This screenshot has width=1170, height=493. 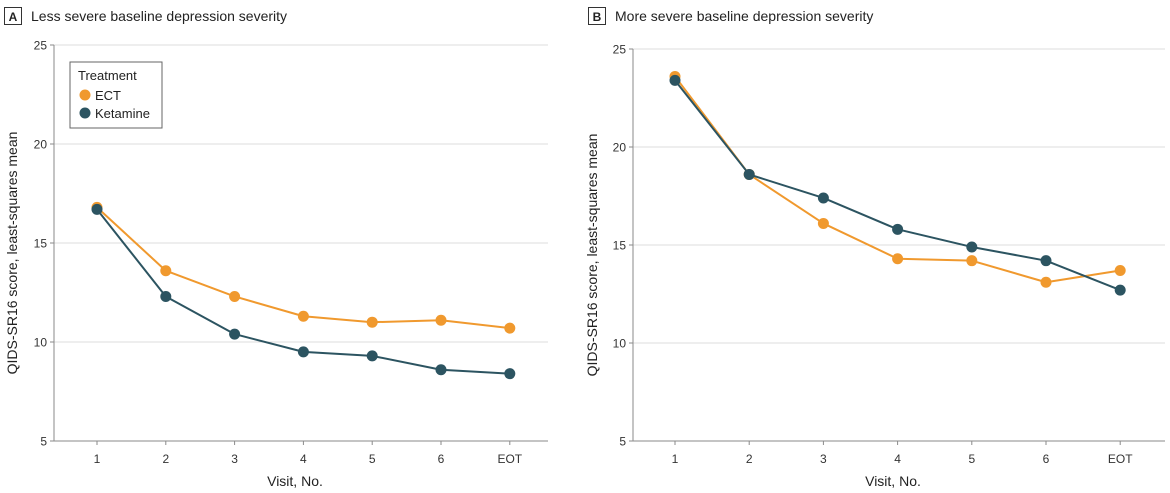 I want to click on panel-a-title: Less severe baseline depression severity, so click(x=159, y=16).